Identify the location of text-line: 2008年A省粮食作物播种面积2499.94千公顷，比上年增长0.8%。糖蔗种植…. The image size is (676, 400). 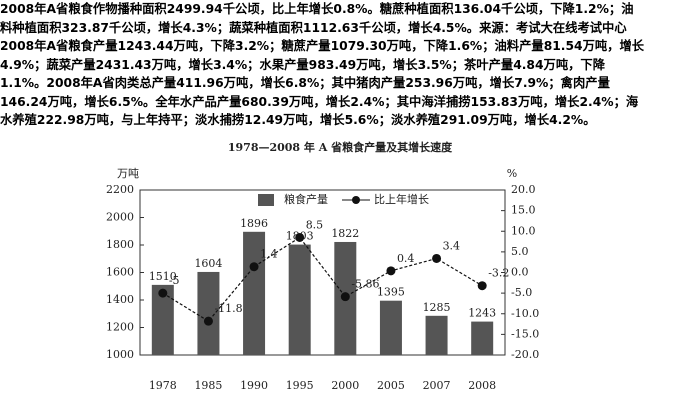
(317, 9).